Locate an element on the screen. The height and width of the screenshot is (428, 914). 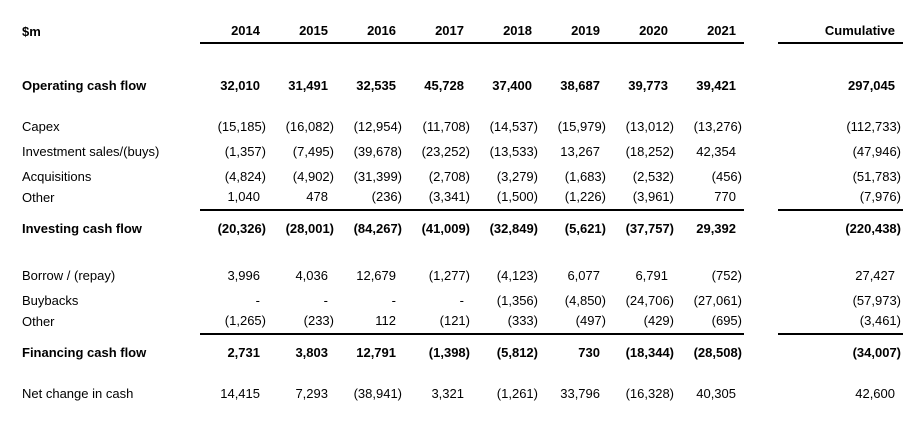
cell-value: (23,252) is located at coordinates (445, 151).